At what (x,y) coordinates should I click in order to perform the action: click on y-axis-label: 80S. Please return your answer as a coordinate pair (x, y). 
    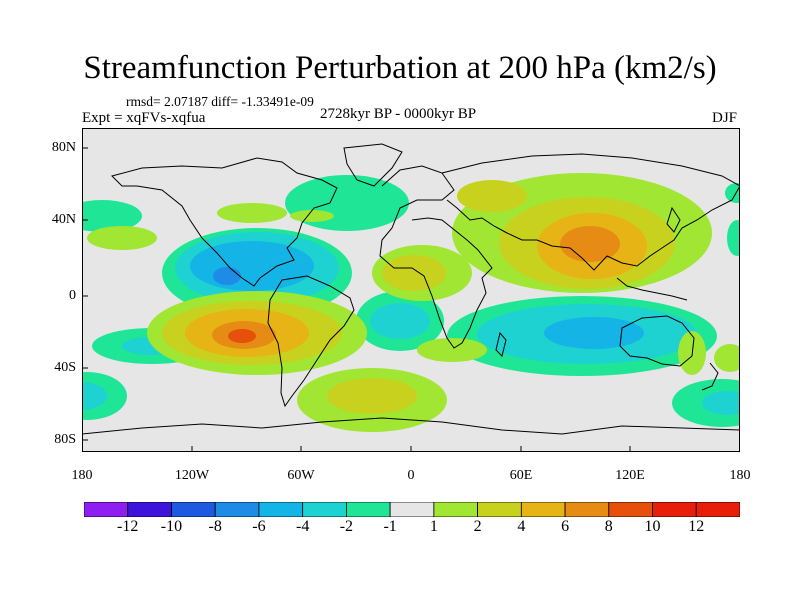
    Looking at the image, I should click on (65, 439).